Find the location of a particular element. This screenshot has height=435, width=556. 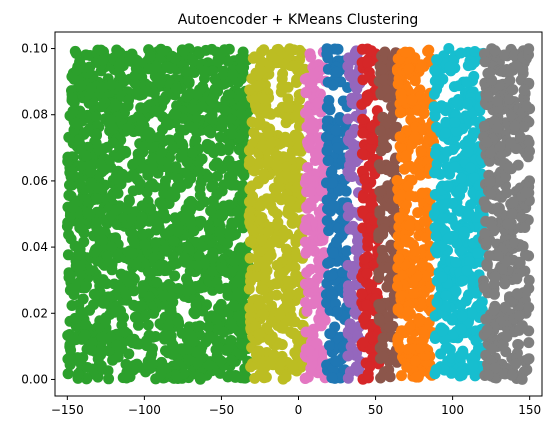

x-tick-label: 150 is located at coordinates (529, 410).